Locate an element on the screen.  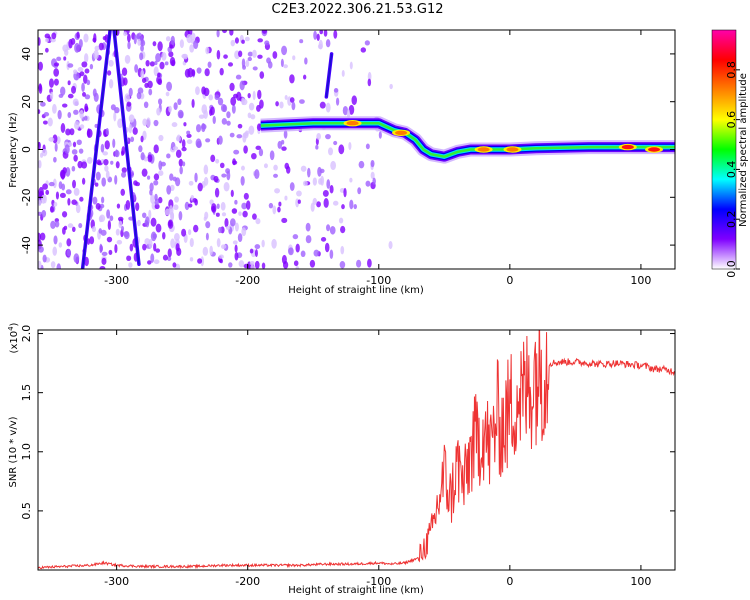
peak-marker is located at coordinates (654, 149).